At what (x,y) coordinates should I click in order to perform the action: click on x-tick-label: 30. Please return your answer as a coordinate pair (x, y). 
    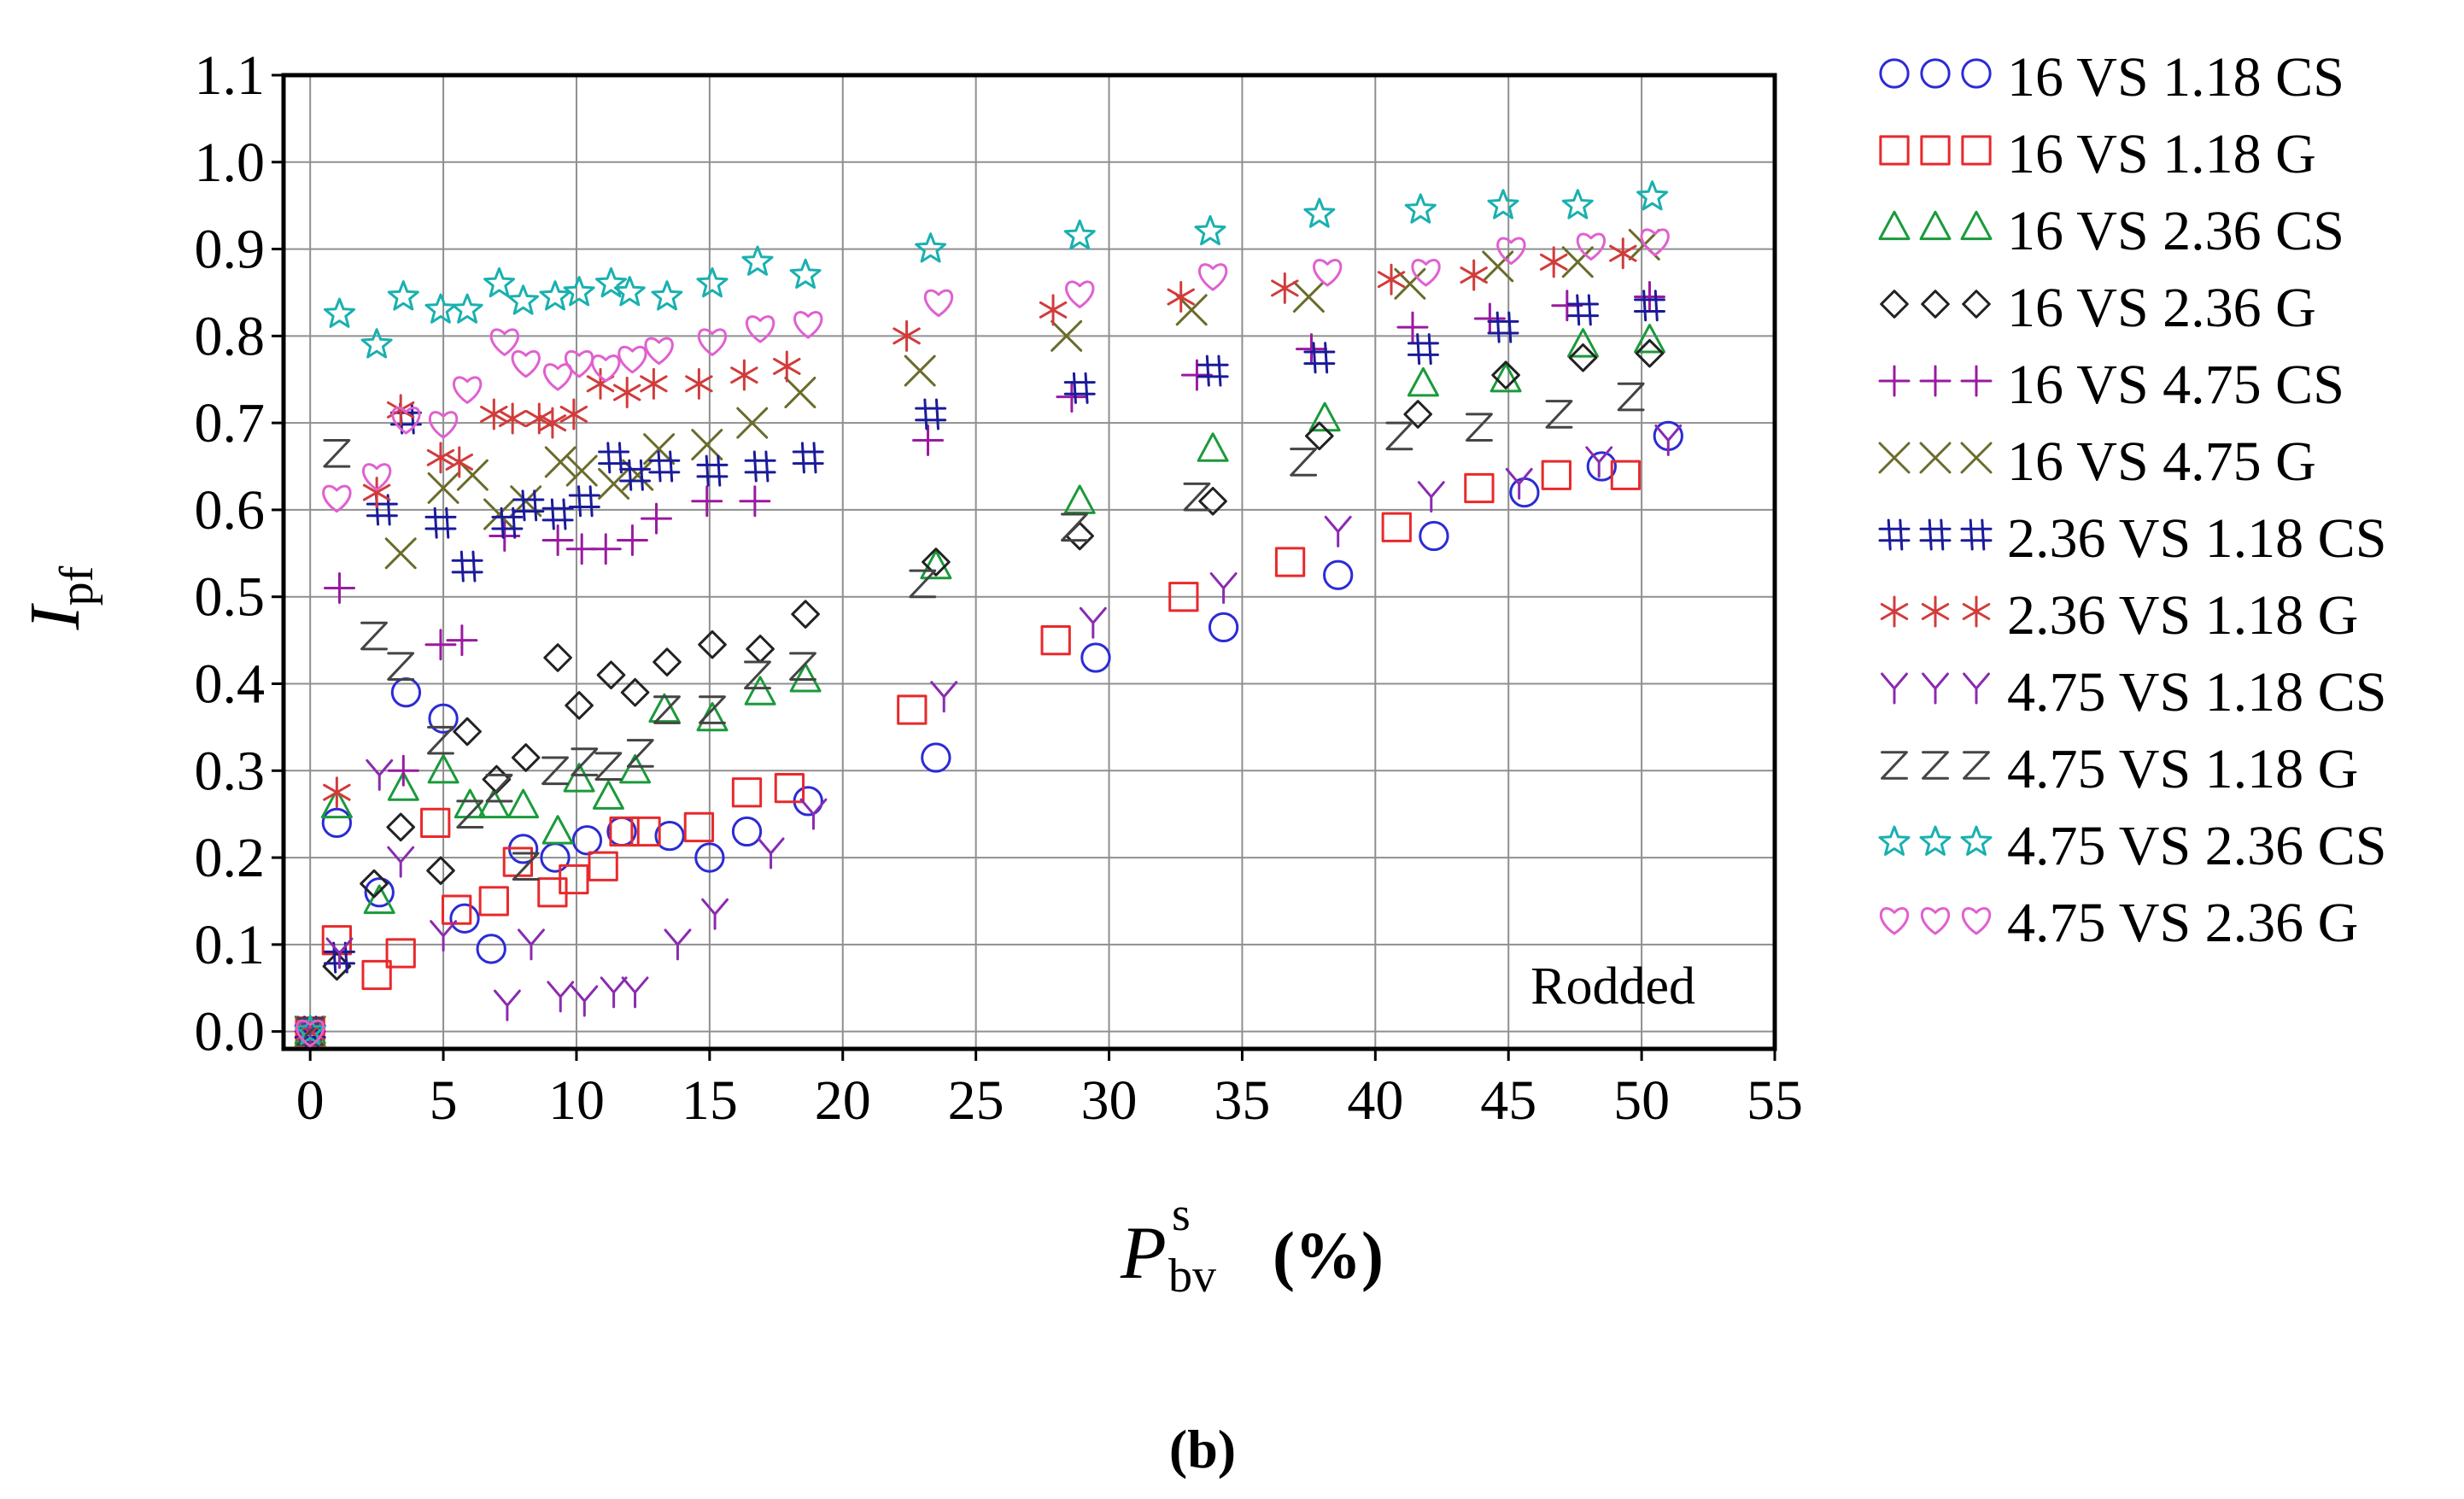
    Looking at the image, I should click on (1109, 1100).